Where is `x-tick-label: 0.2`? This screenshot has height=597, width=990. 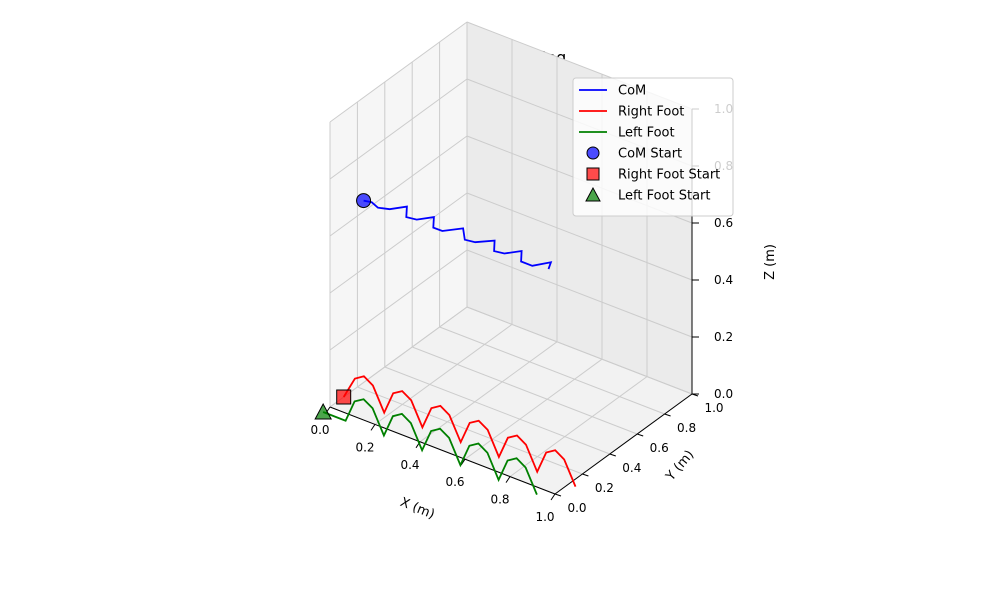
x-tick-label: 0.2 is located at coordinates (364, 447).